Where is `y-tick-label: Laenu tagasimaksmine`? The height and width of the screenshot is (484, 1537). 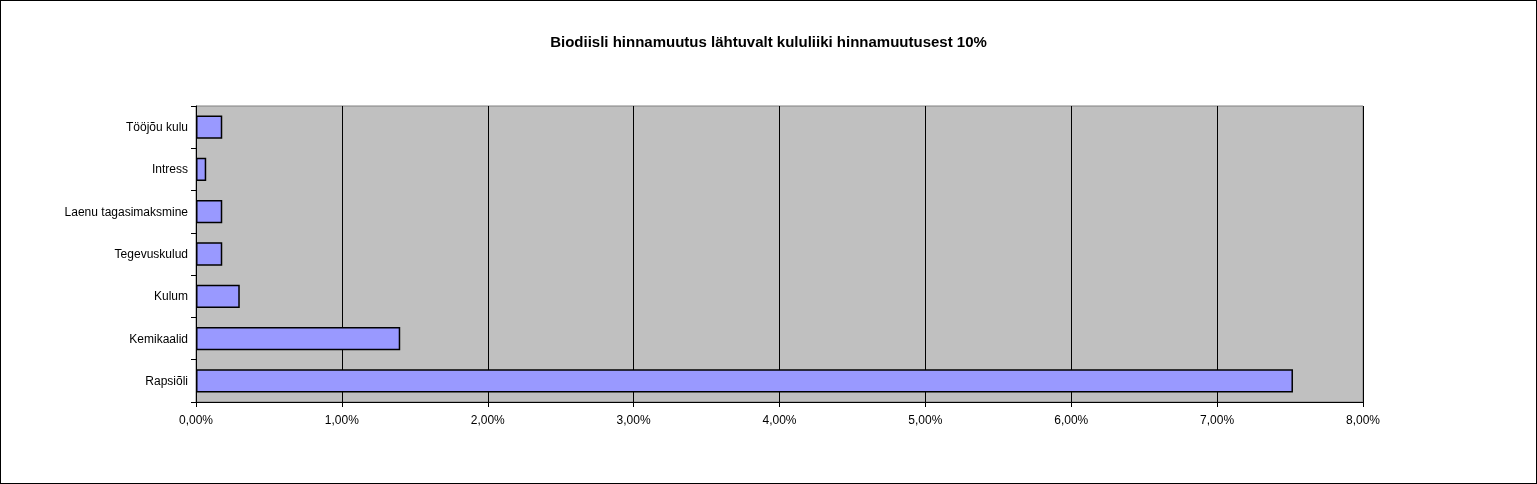
y-tick-label: Laenu tagasimaksmine is located at coordinates (126, 211).